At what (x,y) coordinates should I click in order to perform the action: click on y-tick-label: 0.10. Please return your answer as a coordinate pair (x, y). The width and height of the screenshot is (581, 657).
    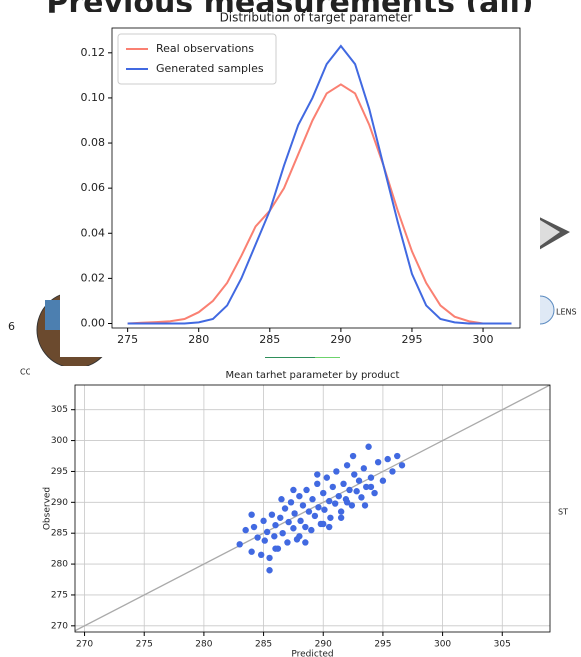
    Looking at the image, I should click on (93, 97).